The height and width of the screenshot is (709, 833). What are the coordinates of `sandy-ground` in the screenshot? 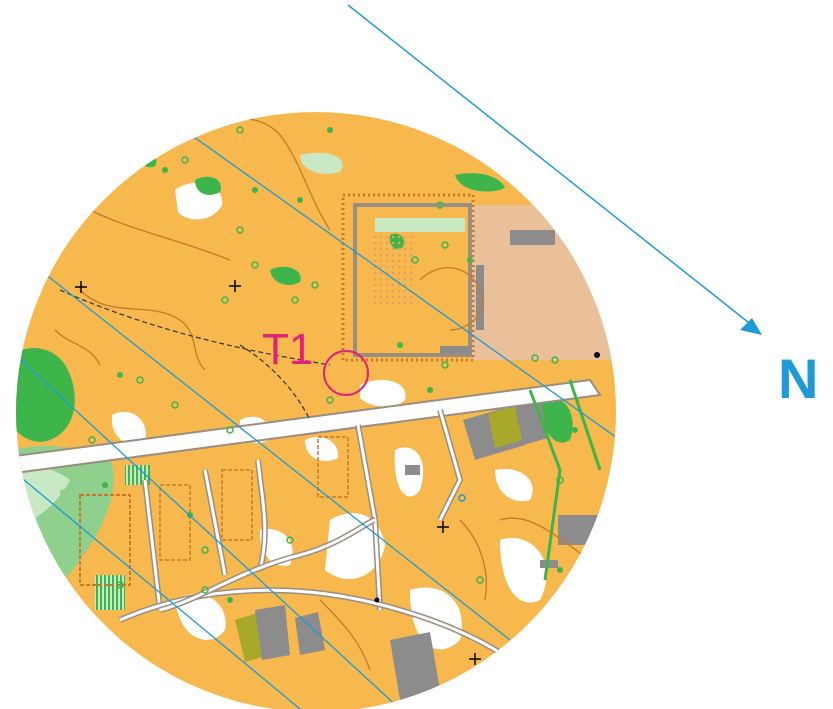 It's located at (392, 270).